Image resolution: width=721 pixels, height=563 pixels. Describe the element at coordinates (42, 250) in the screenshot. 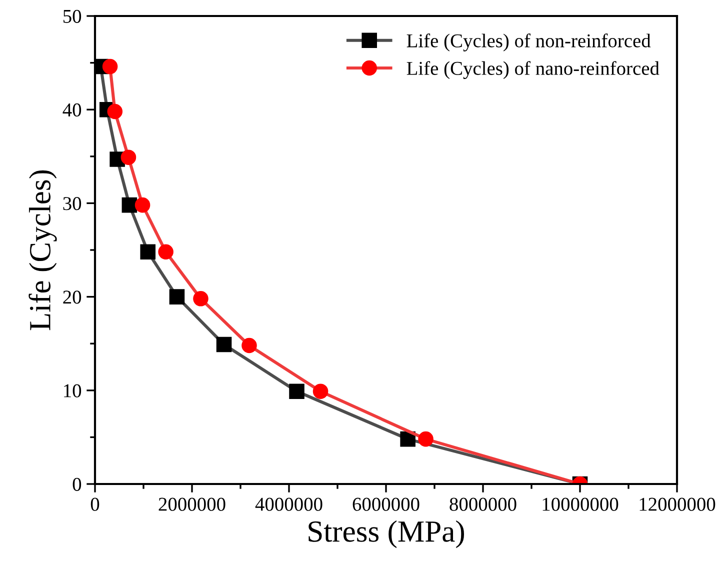

I see `y-axis-title: Life (Cycles)` at that location.